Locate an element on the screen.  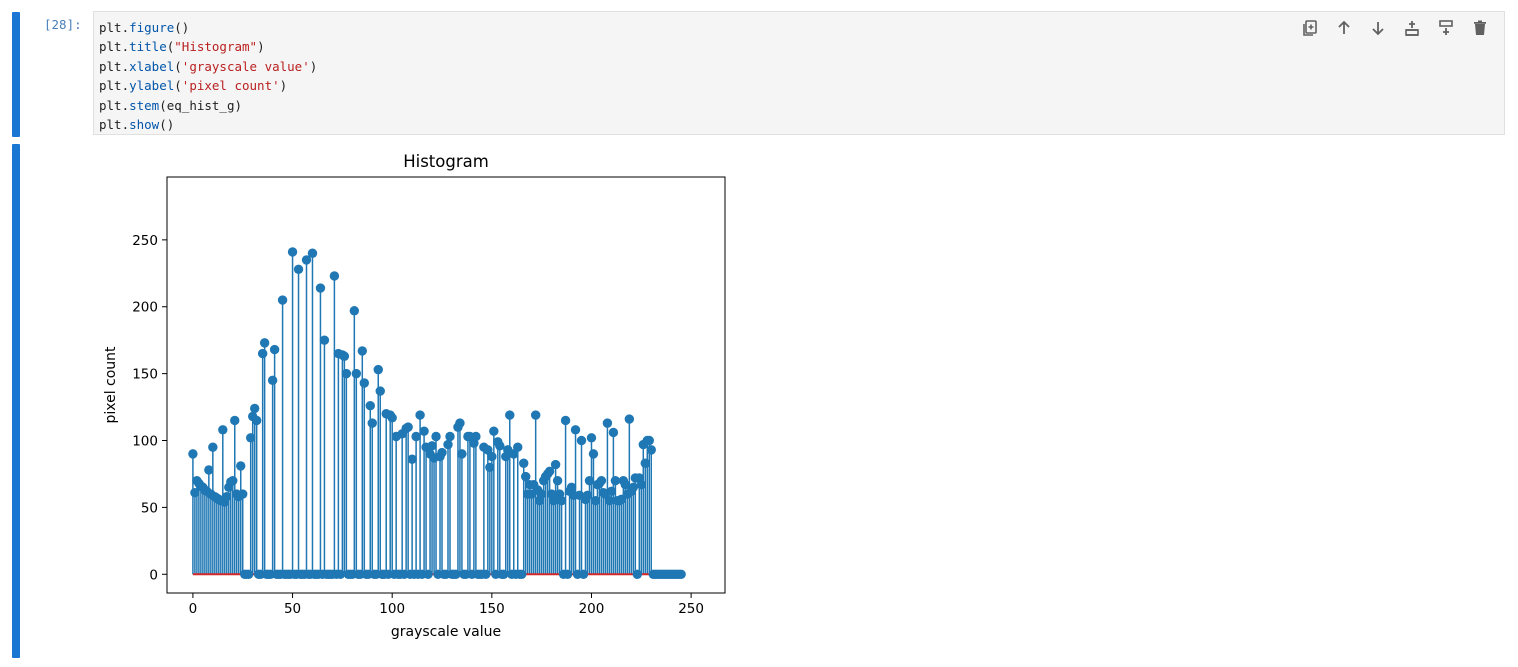
delete-icon is located at coordinates (1480, 27).